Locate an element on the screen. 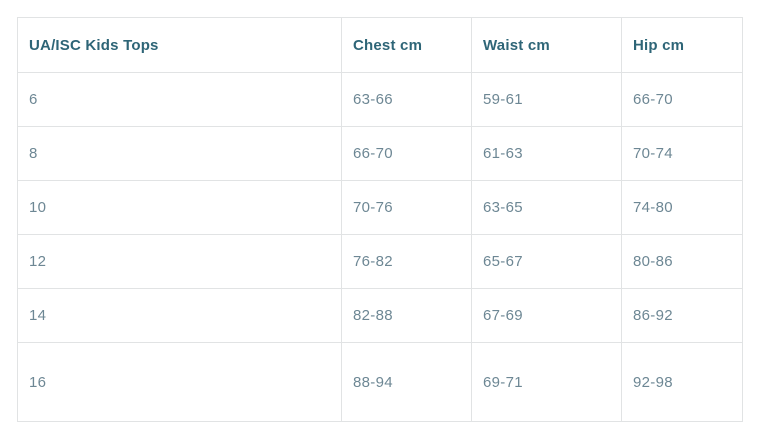 This screenshot has width=768, height=448. table-row-size-10: 10 70-76 63-65 74-80 is located at coordinates (380, 207).